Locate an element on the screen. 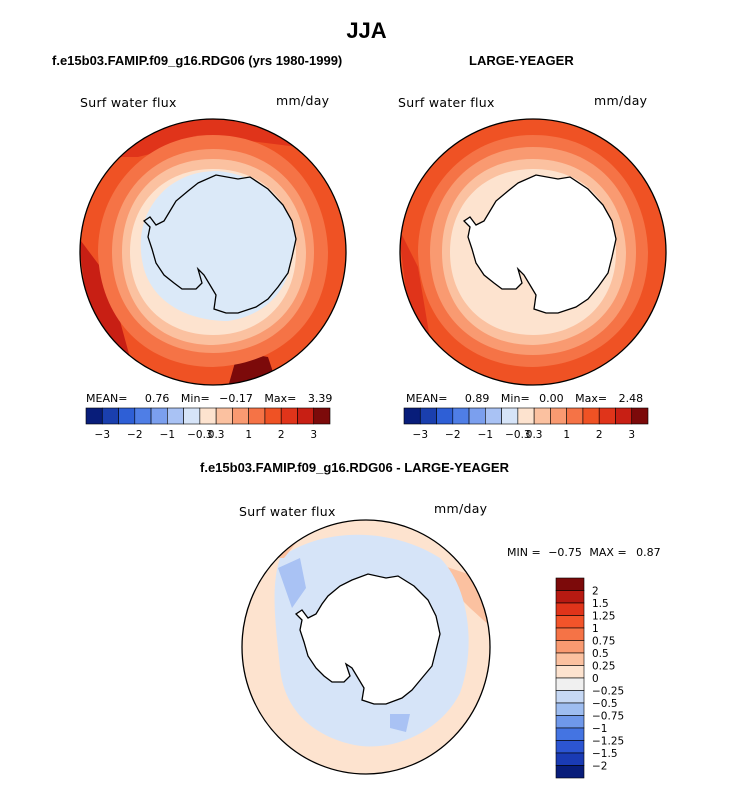 The image size is (733, 789). panel-2-colorbar: −3 −2 −1 −0.30.3 1 2 3 is located at coordinates (526, 424).